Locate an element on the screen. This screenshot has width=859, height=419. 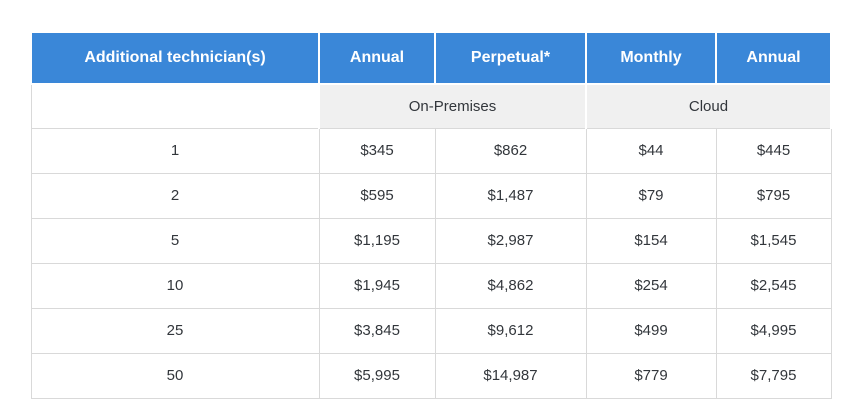
price-cell: $9,612 is located at coordinates (510, 330).